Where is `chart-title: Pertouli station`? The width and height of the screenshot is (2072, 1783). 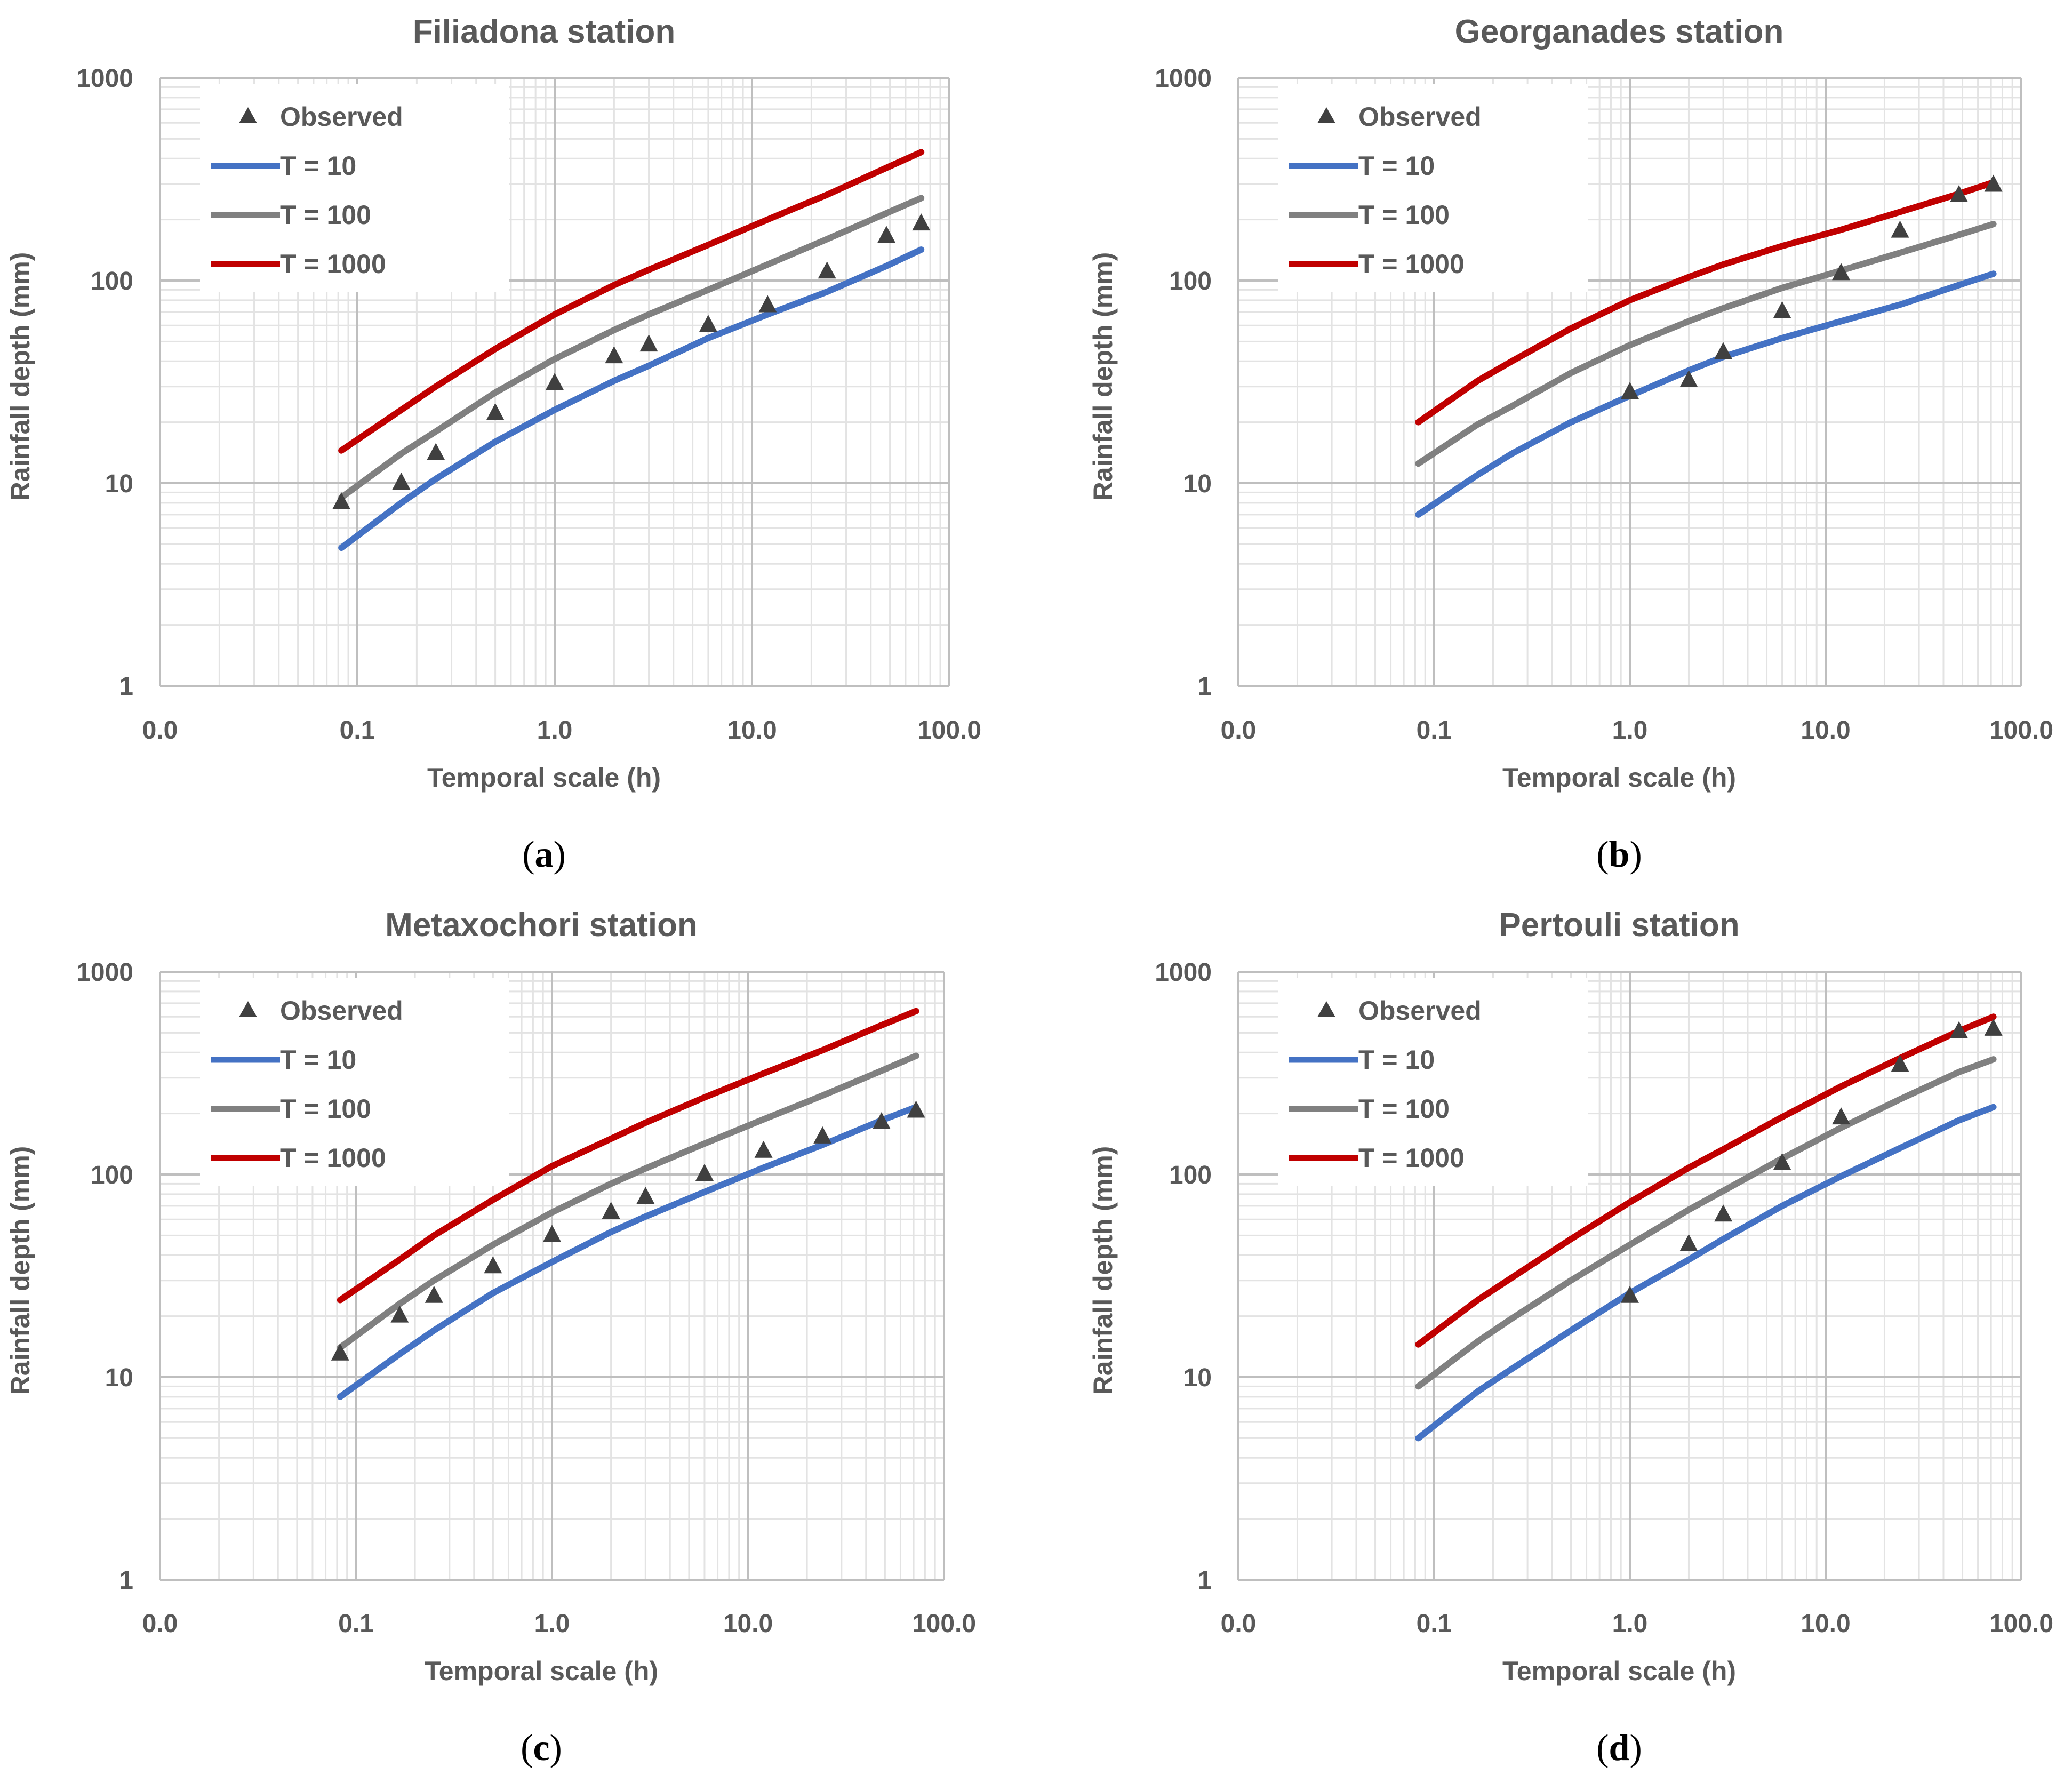
chart-title: Pertouli station is located at coordinates (1619, 925).